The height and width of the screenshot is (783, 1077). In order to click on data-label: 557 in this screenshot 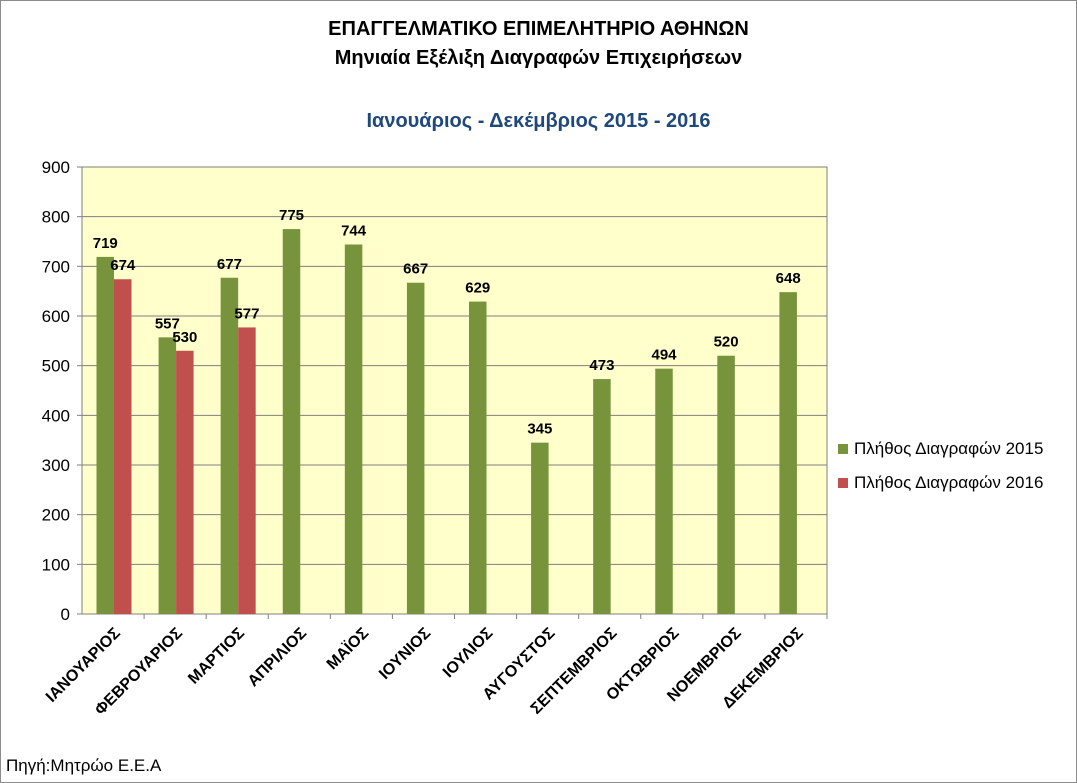, I will do `click(167, 323)`.